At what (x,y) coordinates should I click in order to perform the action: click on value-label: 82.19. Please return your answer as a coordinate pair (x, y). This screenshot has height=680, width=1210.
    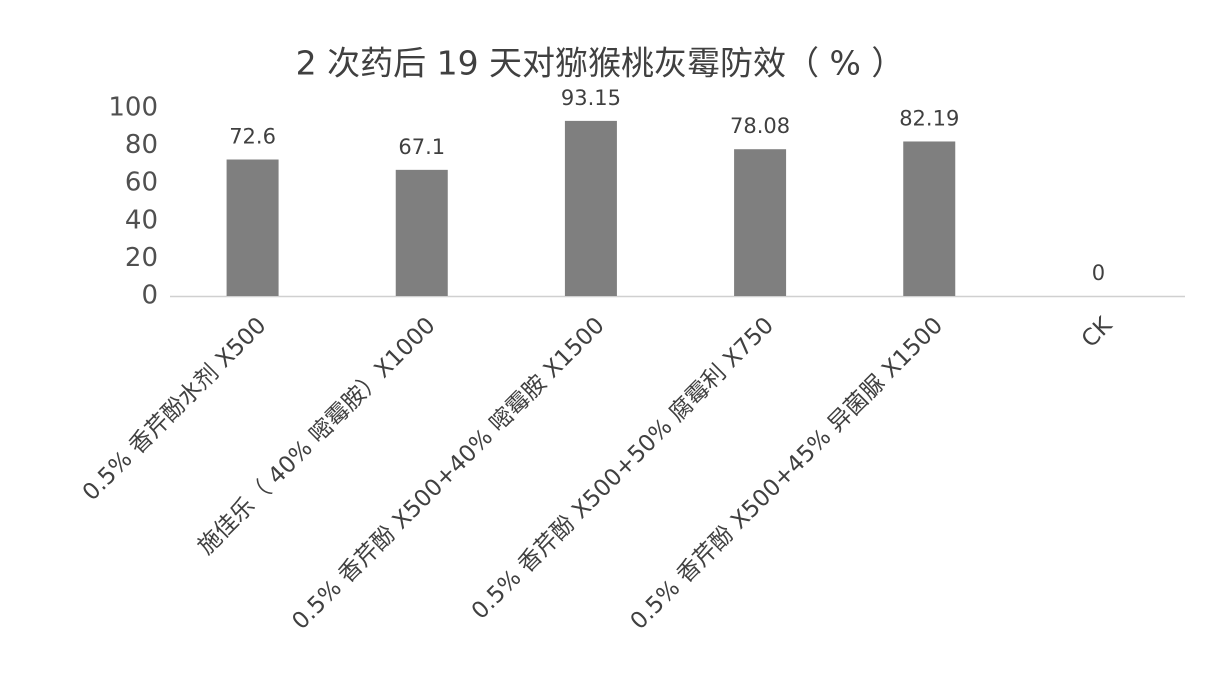
    Looking at the image, I should click on (929, 118).